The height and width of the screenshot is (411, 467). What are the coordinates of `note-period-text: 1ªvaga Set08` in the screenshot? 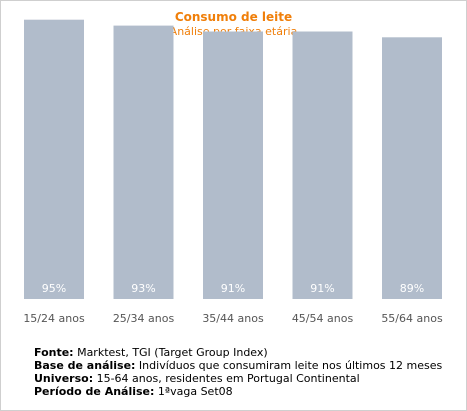 It's located at (193, 391).